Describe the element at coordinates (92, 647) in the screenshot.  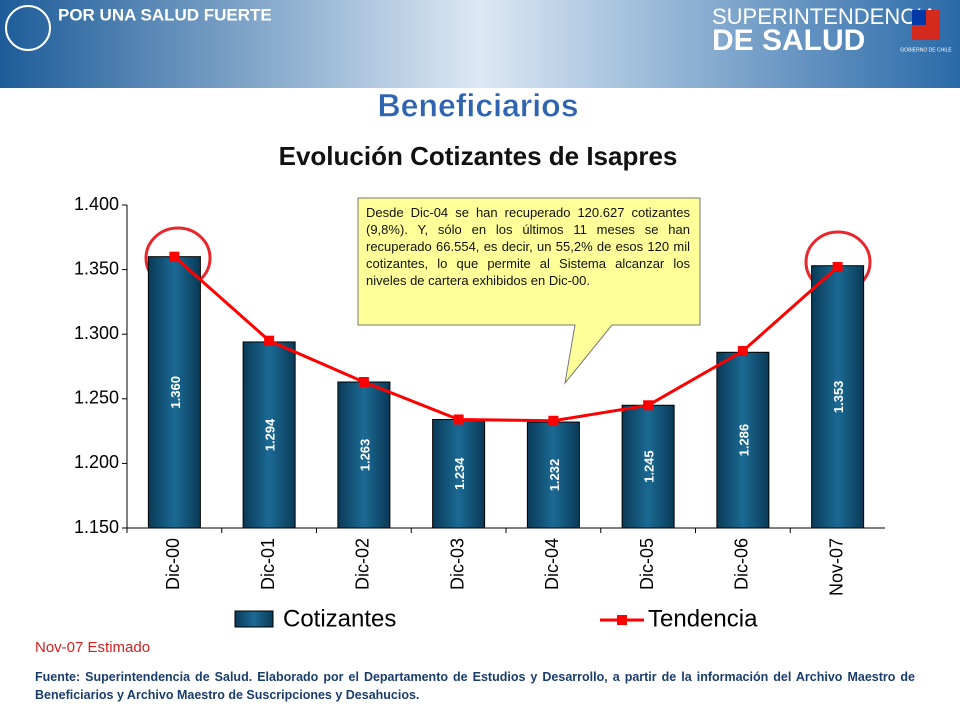
I see `note: Nov-07 Estimado` at that location.